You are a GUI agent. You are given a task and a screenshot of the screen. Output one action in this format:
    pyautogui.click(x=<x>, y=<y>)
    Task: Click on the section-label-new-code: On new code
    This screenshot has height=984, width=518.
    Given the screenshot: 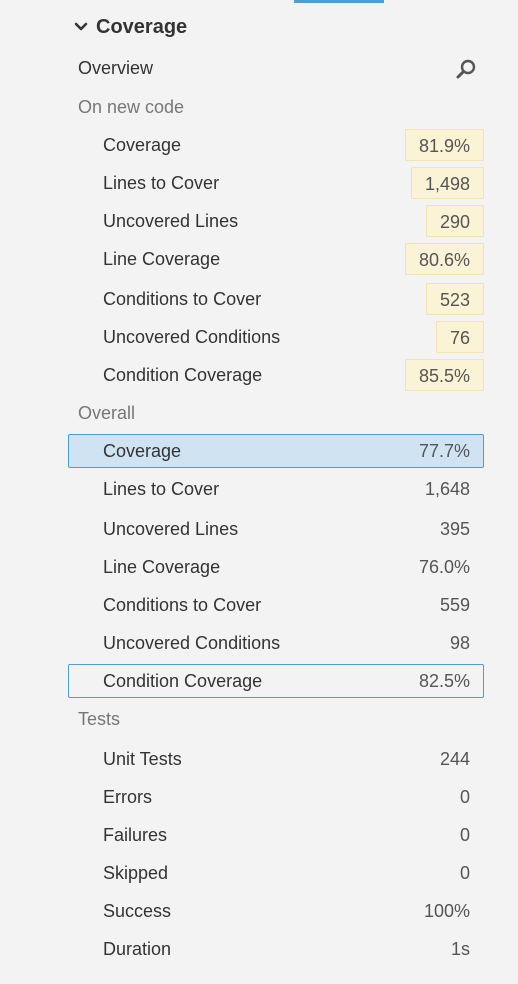 What is the action you would take?
    pyautogui.click(x=131, y=107)
    